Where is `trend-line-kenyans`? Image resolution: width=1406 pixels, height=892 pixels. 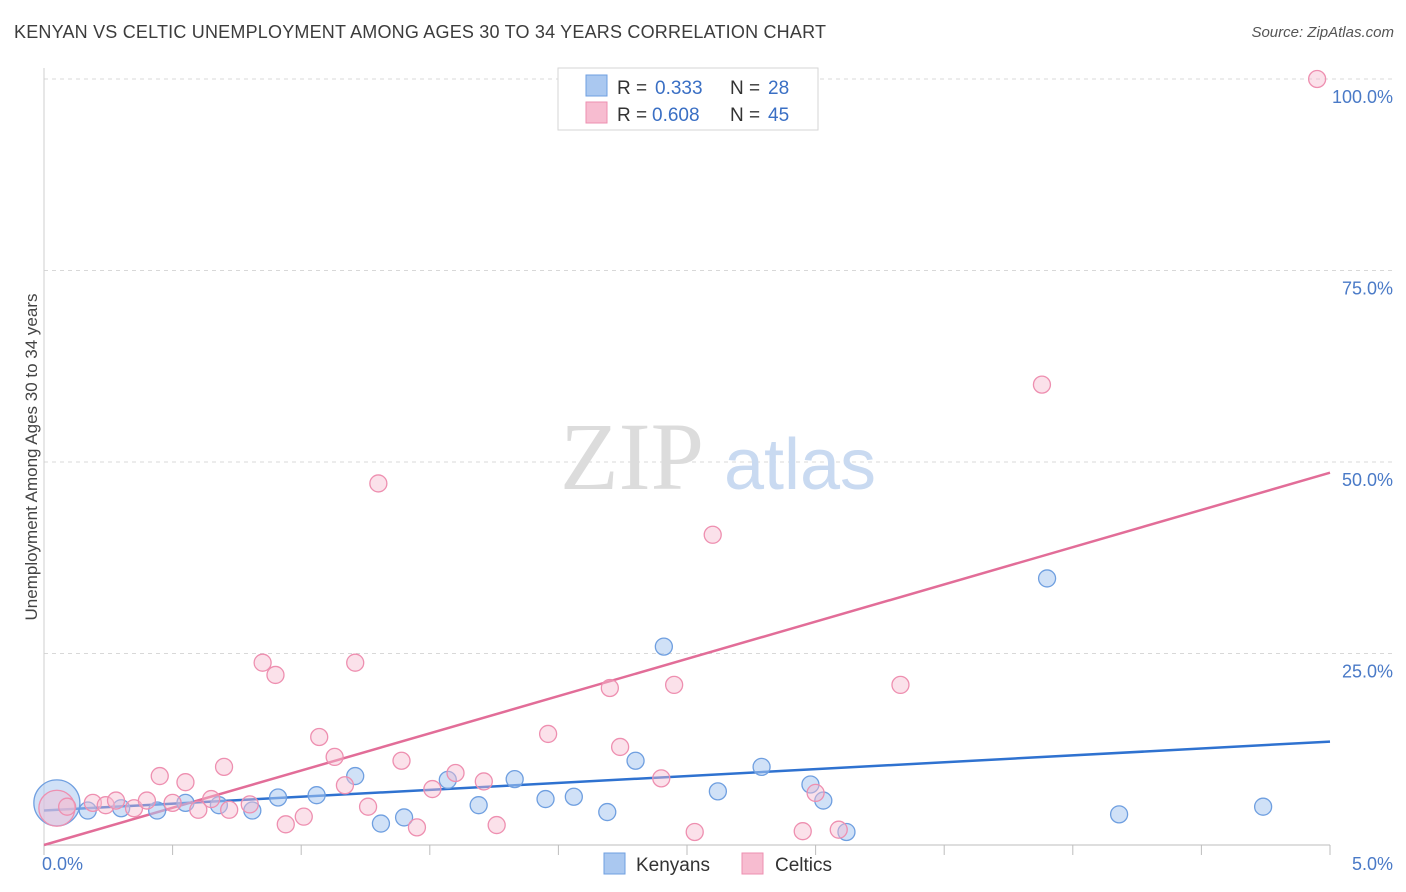
trend-line-kenyans is located at coordinates (687, 776).